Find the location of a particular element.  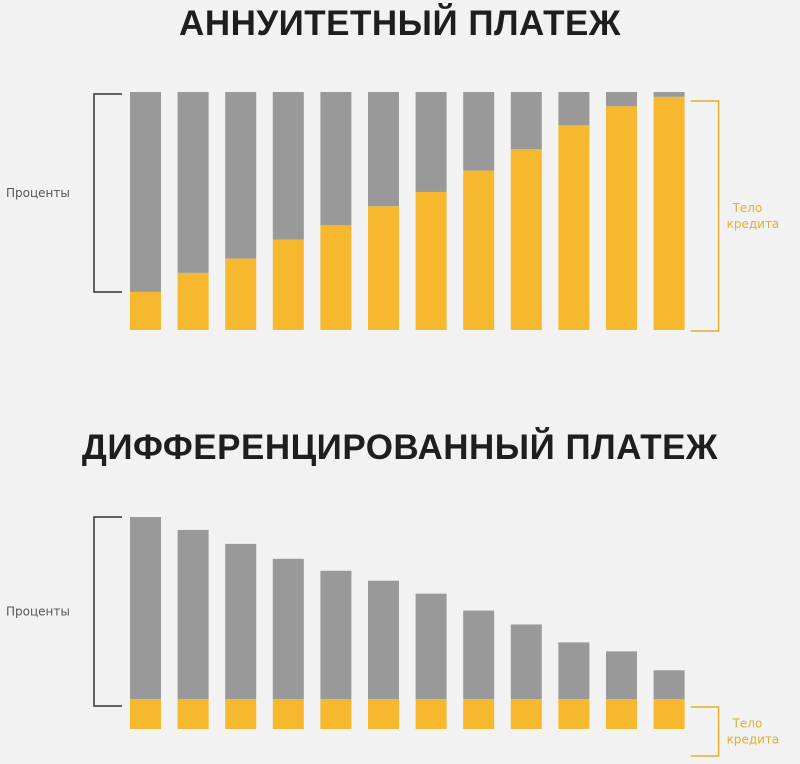

chart2-label-principal-line1: Тело is located at coordinates (747, 724).